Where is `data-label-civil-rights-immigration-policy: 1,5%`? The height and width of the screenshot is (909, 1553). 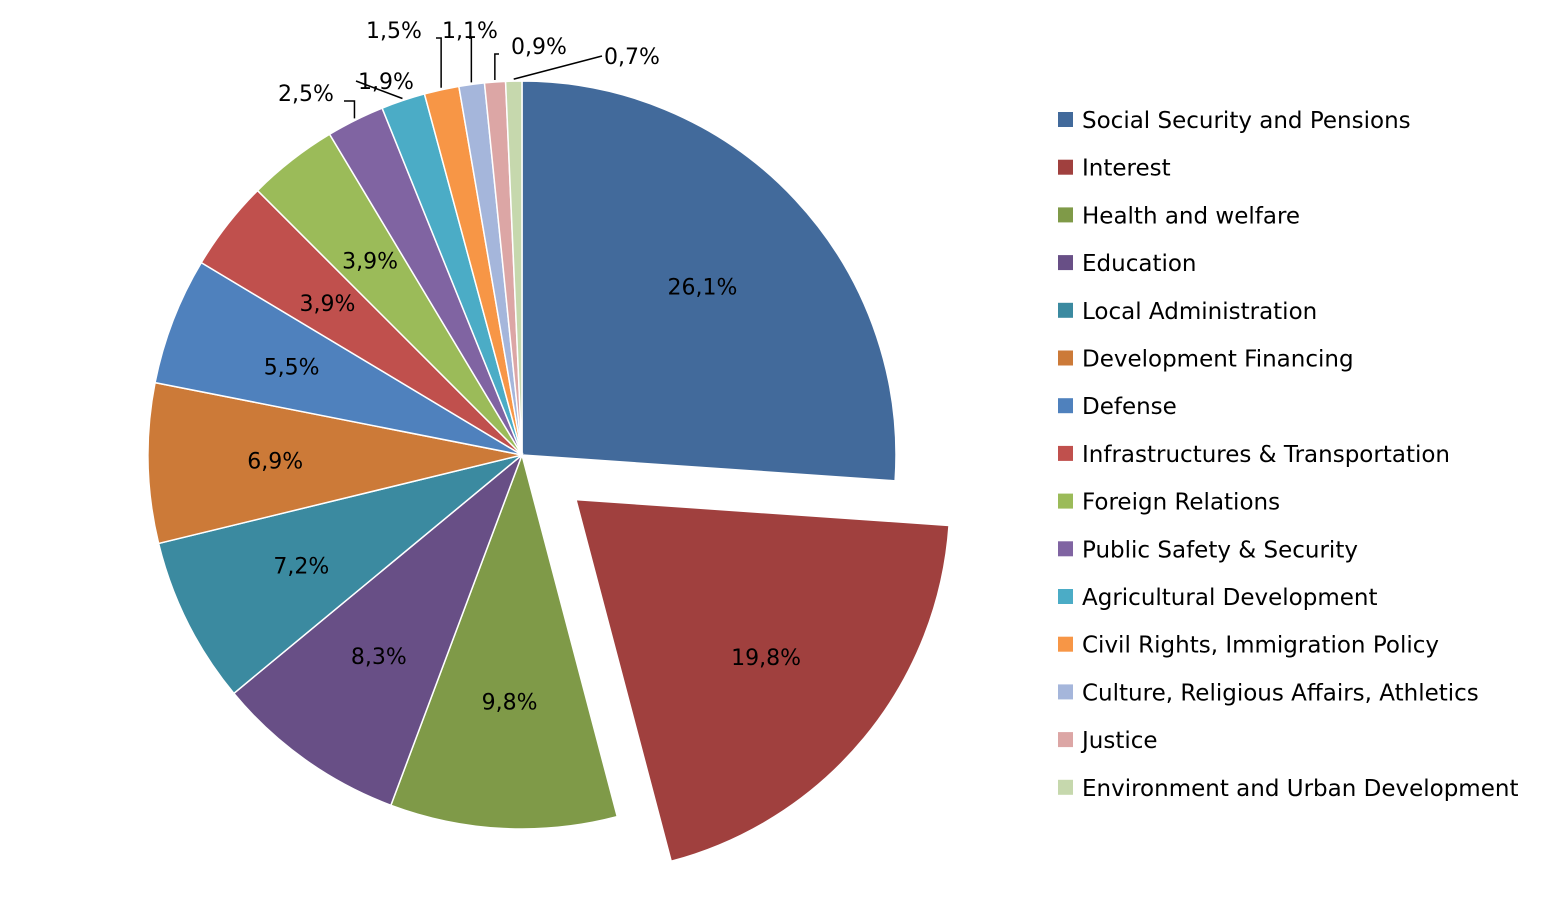 data-label-civil-rights-immigration-policy: 1,5% is located at coordinates (394, 31).